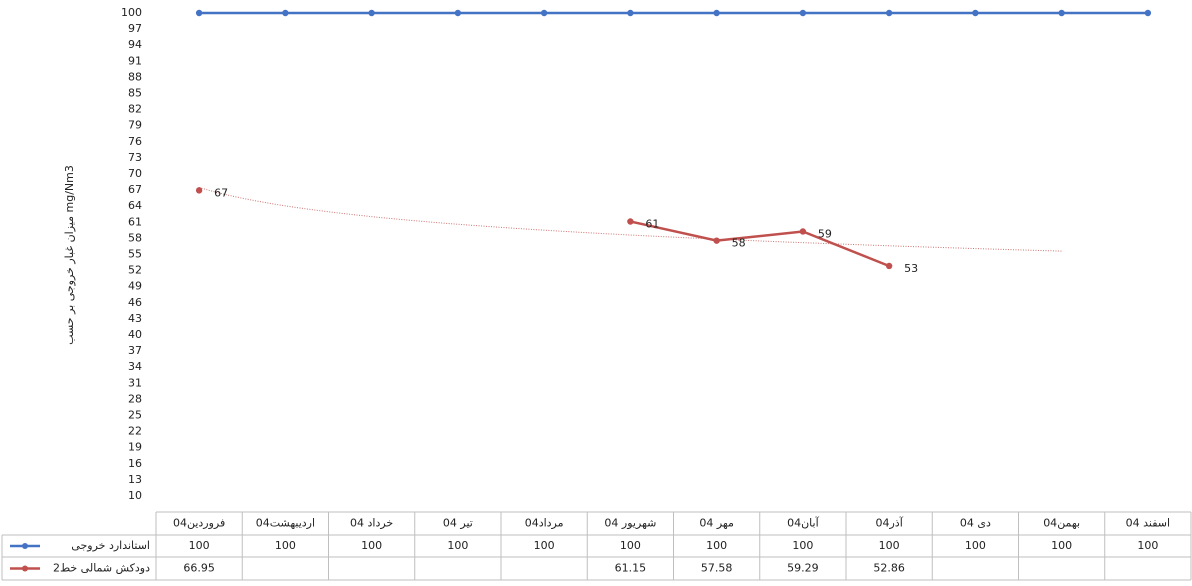 The image size is (1192, 586). What do you see at coordinates (135, 141) in the screenshot?
I see `y-tick-label: 76` at bounding box center [135, 141].